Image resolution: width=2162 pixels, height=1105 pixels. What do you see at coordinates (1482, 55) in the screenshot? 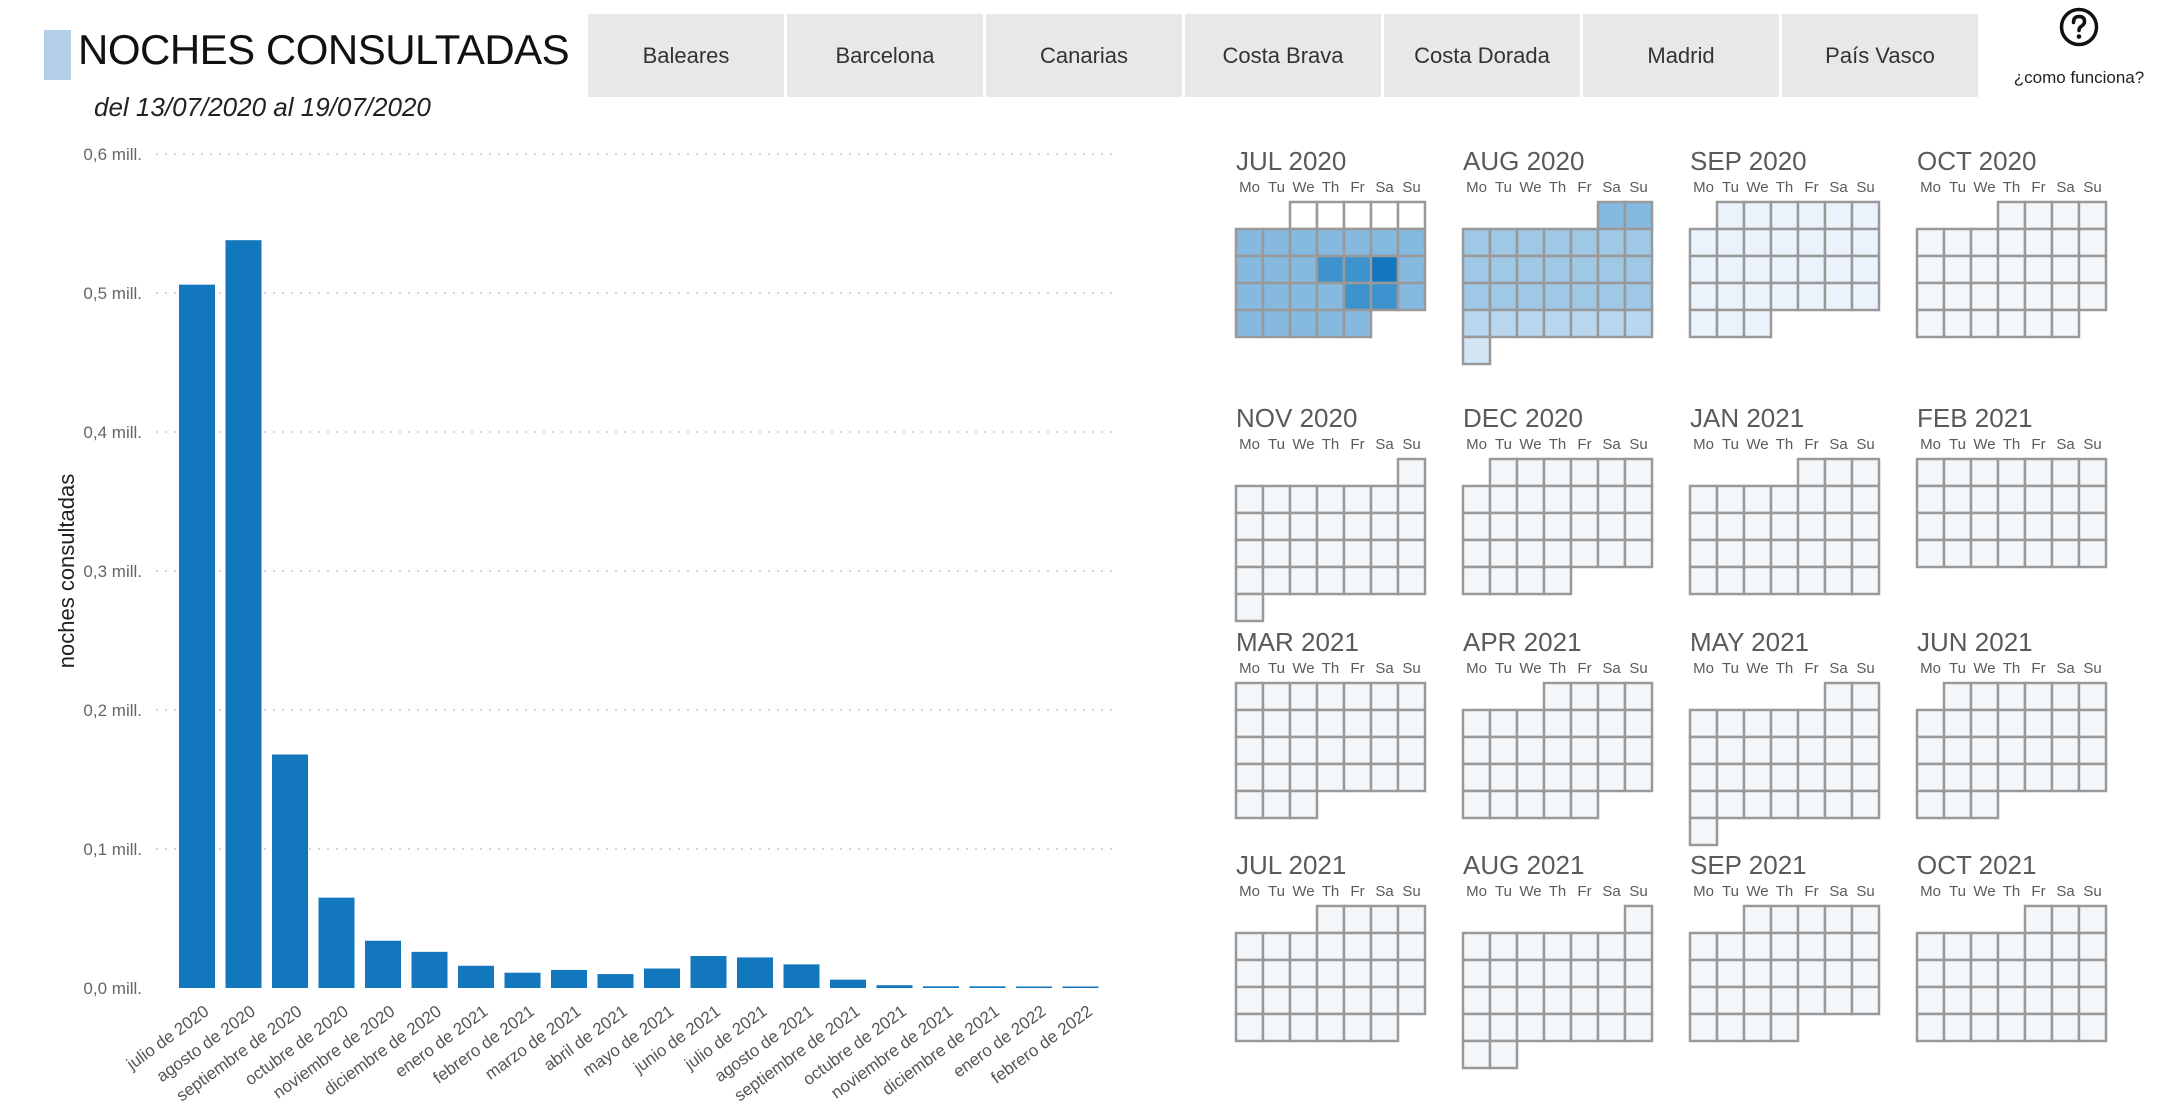
I see `tab-costa-dorada: Costa Dorada` at bounding box center [1482, 55].